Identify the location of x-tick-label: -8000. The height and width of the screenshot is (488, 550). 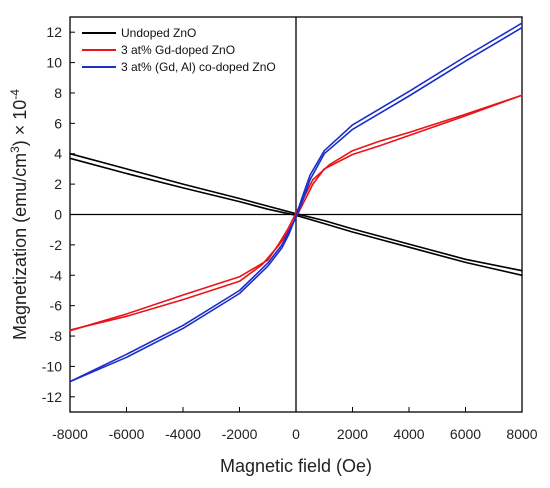
(70, 434).